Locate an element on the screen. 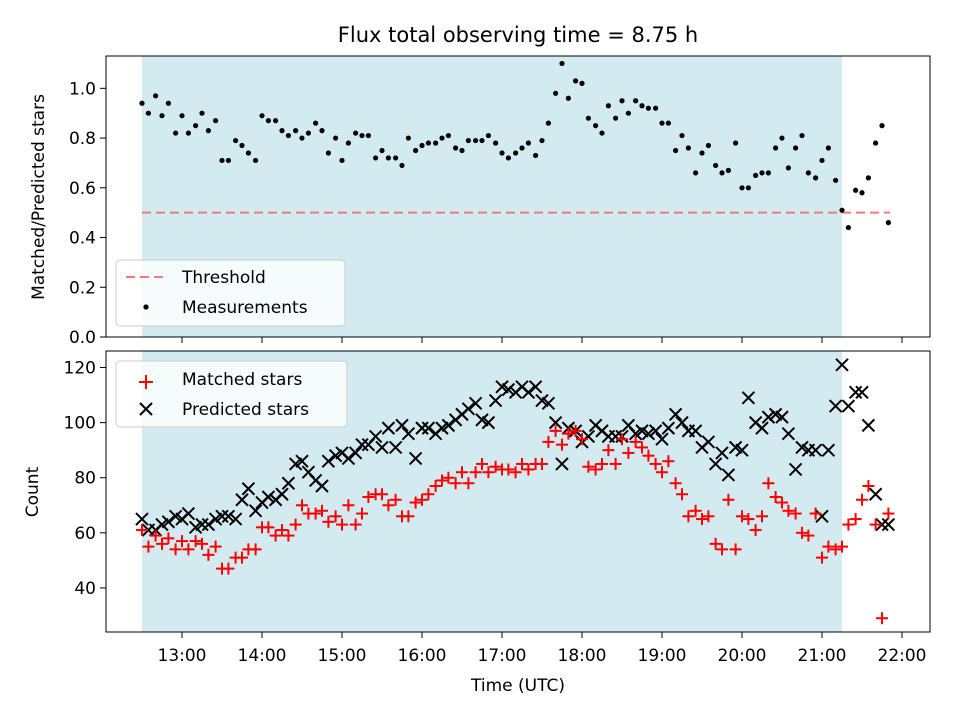 This screenshot has width=960, height=720. count-x-tick-label: 17:00 is located at coordinates (502, 656).